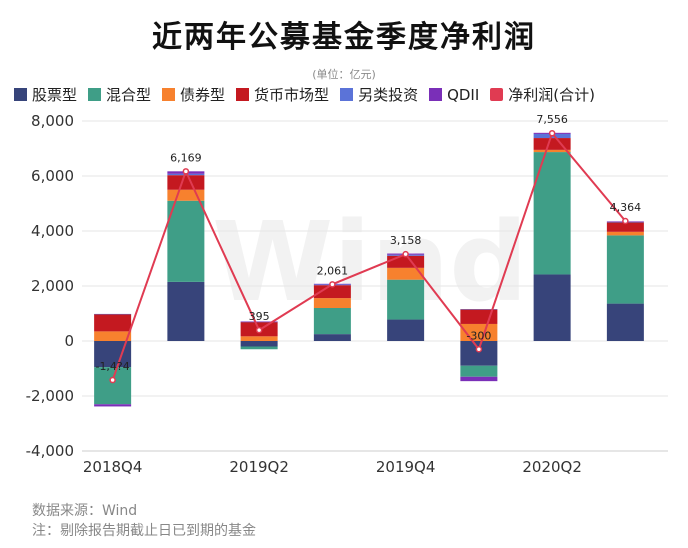 Image resolution: width=688 pixels, height=548 pixels. I want to click on watermark: Wind, so click(370, 262).